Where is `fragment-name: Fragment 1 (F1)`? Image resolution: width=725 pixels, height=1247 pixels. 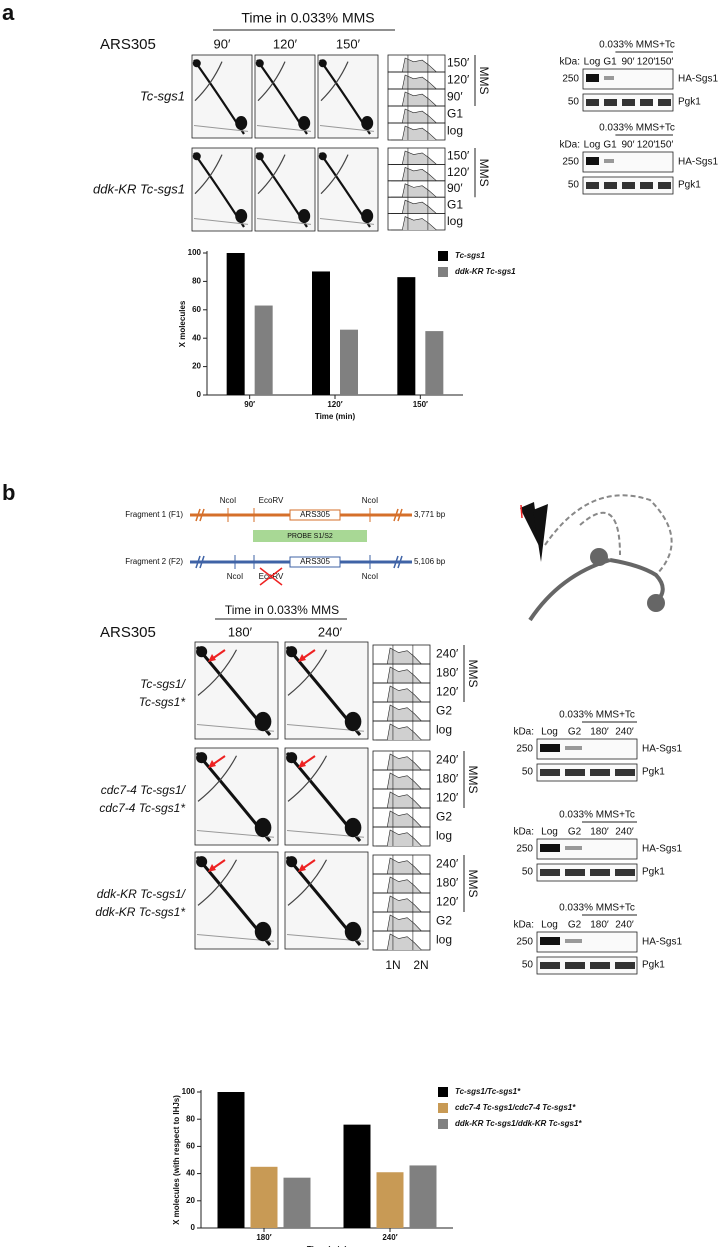 fragment-name: Fragment 1 (F1) is located at coordinates (154, 514).